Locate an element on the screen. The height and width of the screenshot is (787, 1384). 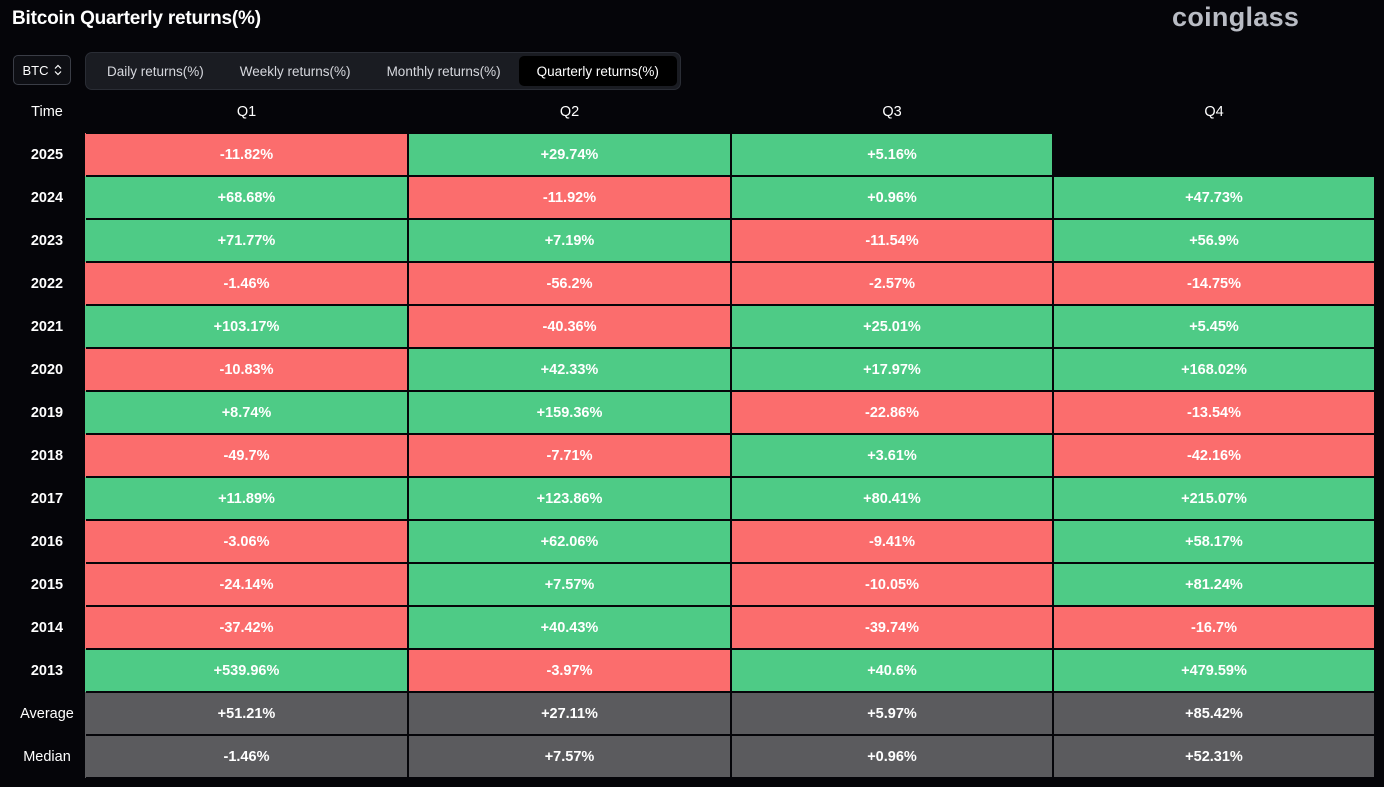
page-title: Bitcoin Quarterly returns(%) is located at coordinates (136, 18).